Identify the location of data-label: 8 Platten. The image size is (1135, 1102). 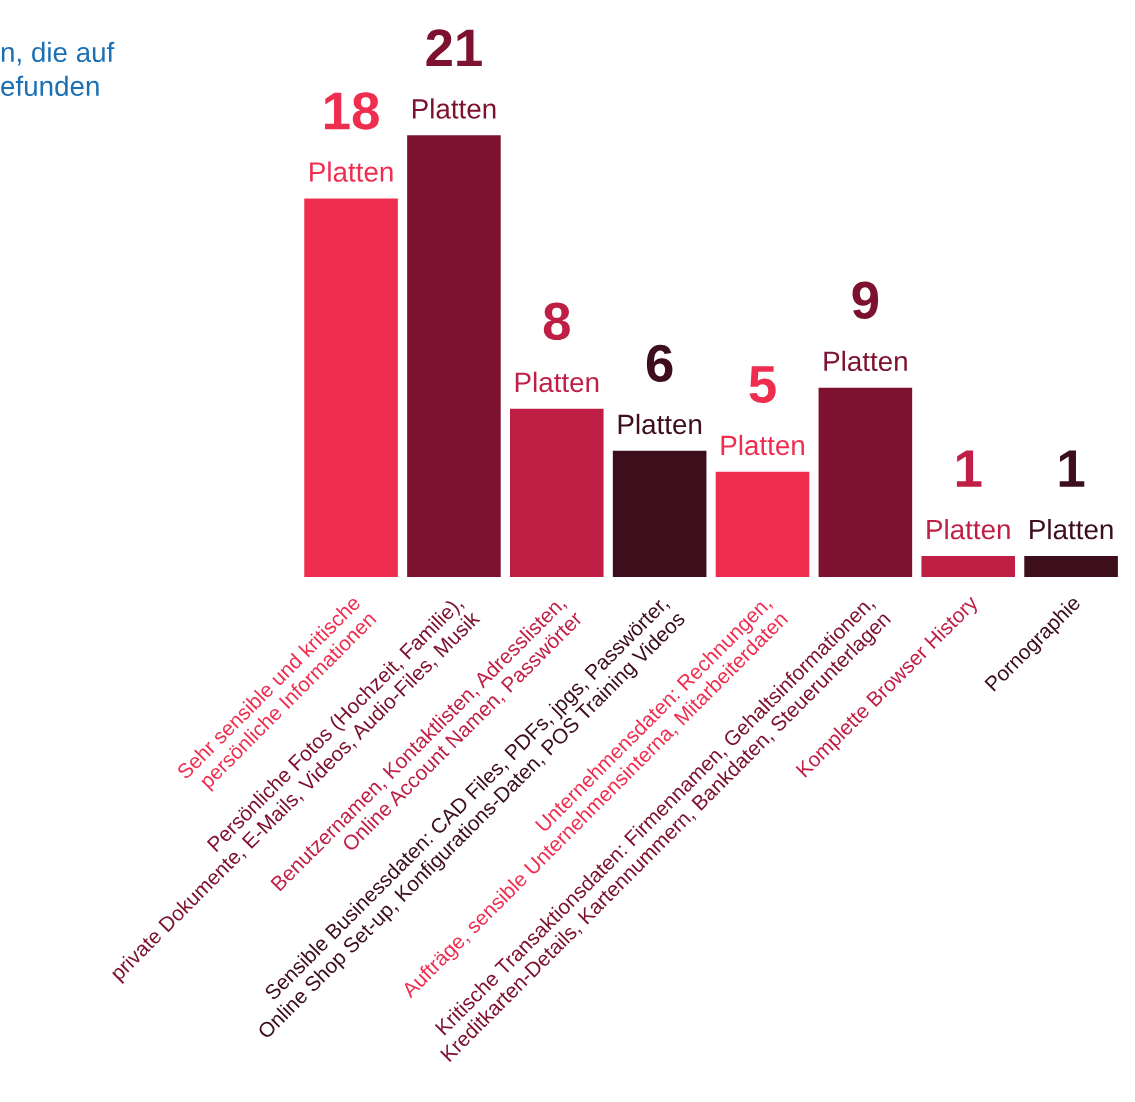
(557, 347).